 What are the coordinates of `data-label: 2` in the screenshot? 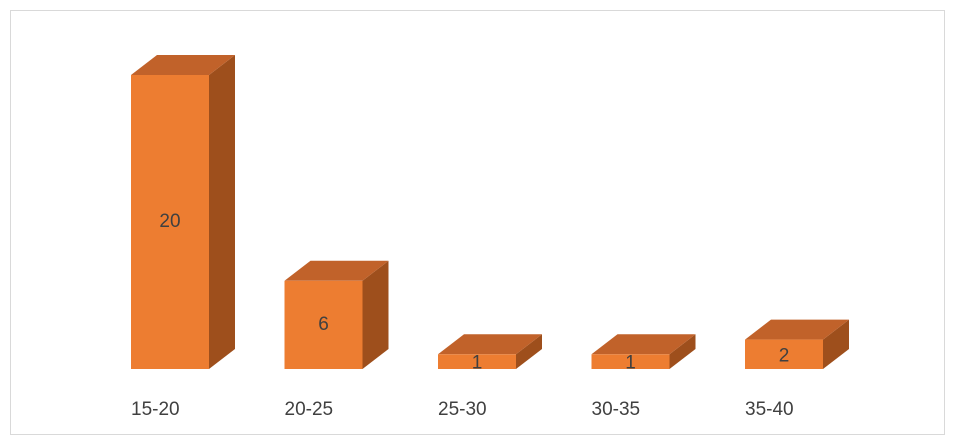 It's located at (784, 355).